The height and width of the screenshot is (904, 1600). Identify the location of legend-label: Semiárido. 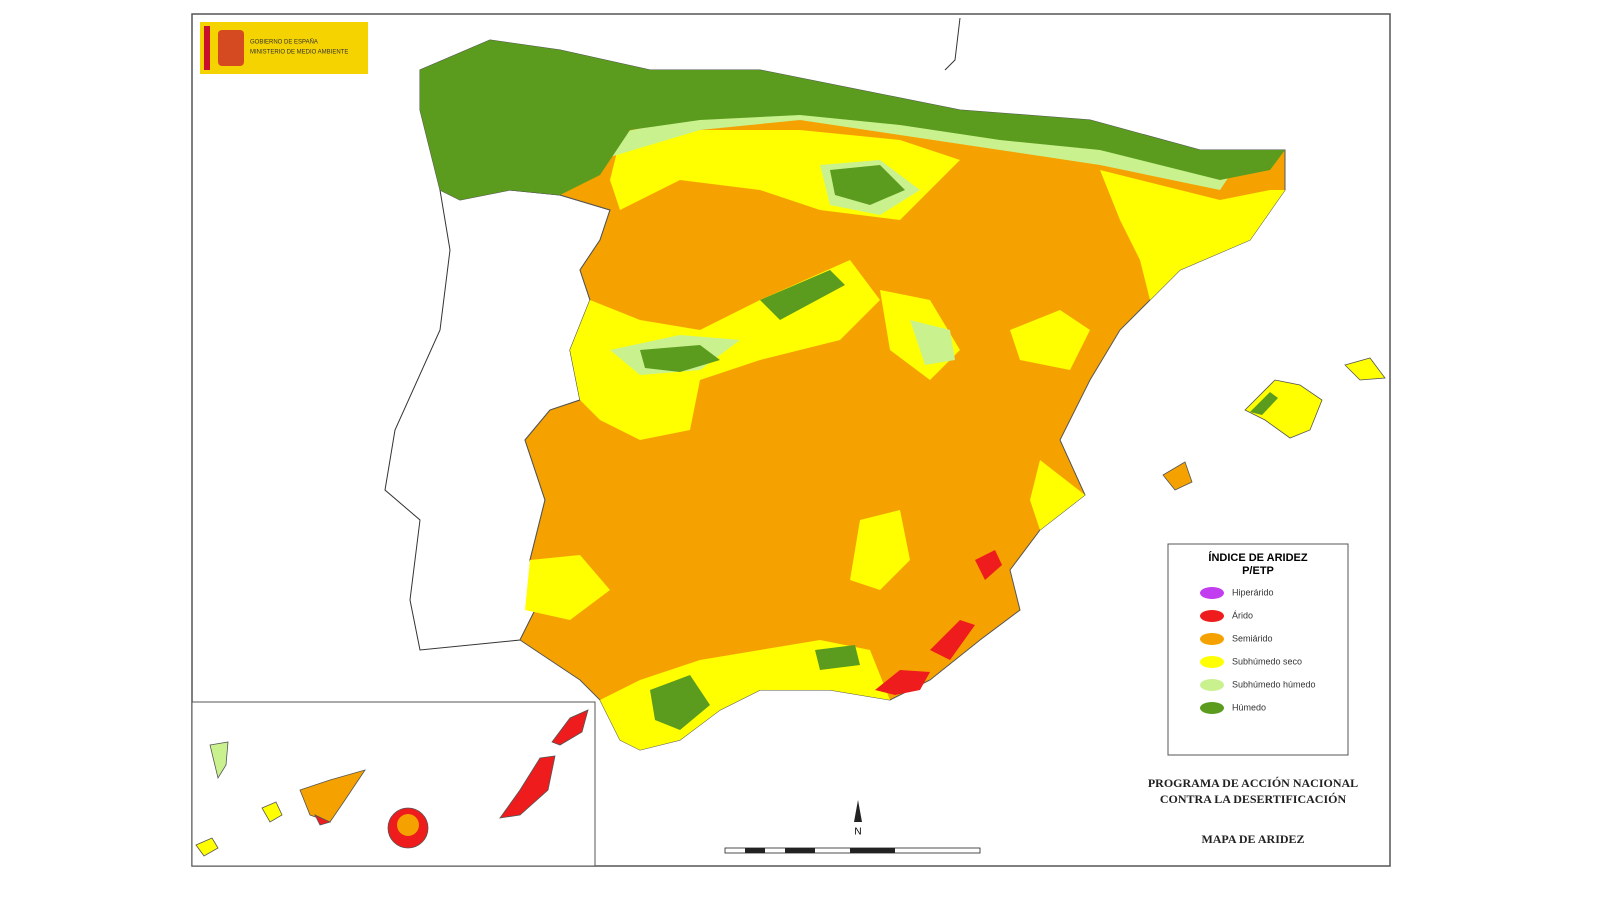
(1252, 638).